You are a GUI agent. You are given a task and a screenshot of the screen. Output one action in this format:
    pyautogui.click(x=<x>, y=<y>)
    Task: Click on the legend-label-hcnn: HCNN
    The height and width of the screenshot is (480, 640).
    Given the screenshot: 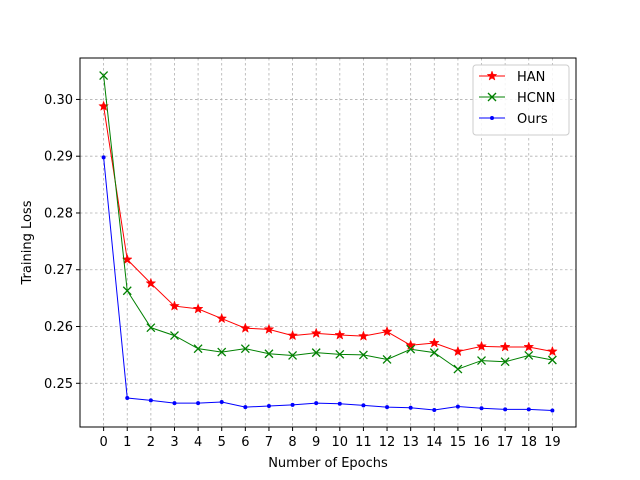 What is the action you would take?
    pyautogui.click(x=536, y=98)
    